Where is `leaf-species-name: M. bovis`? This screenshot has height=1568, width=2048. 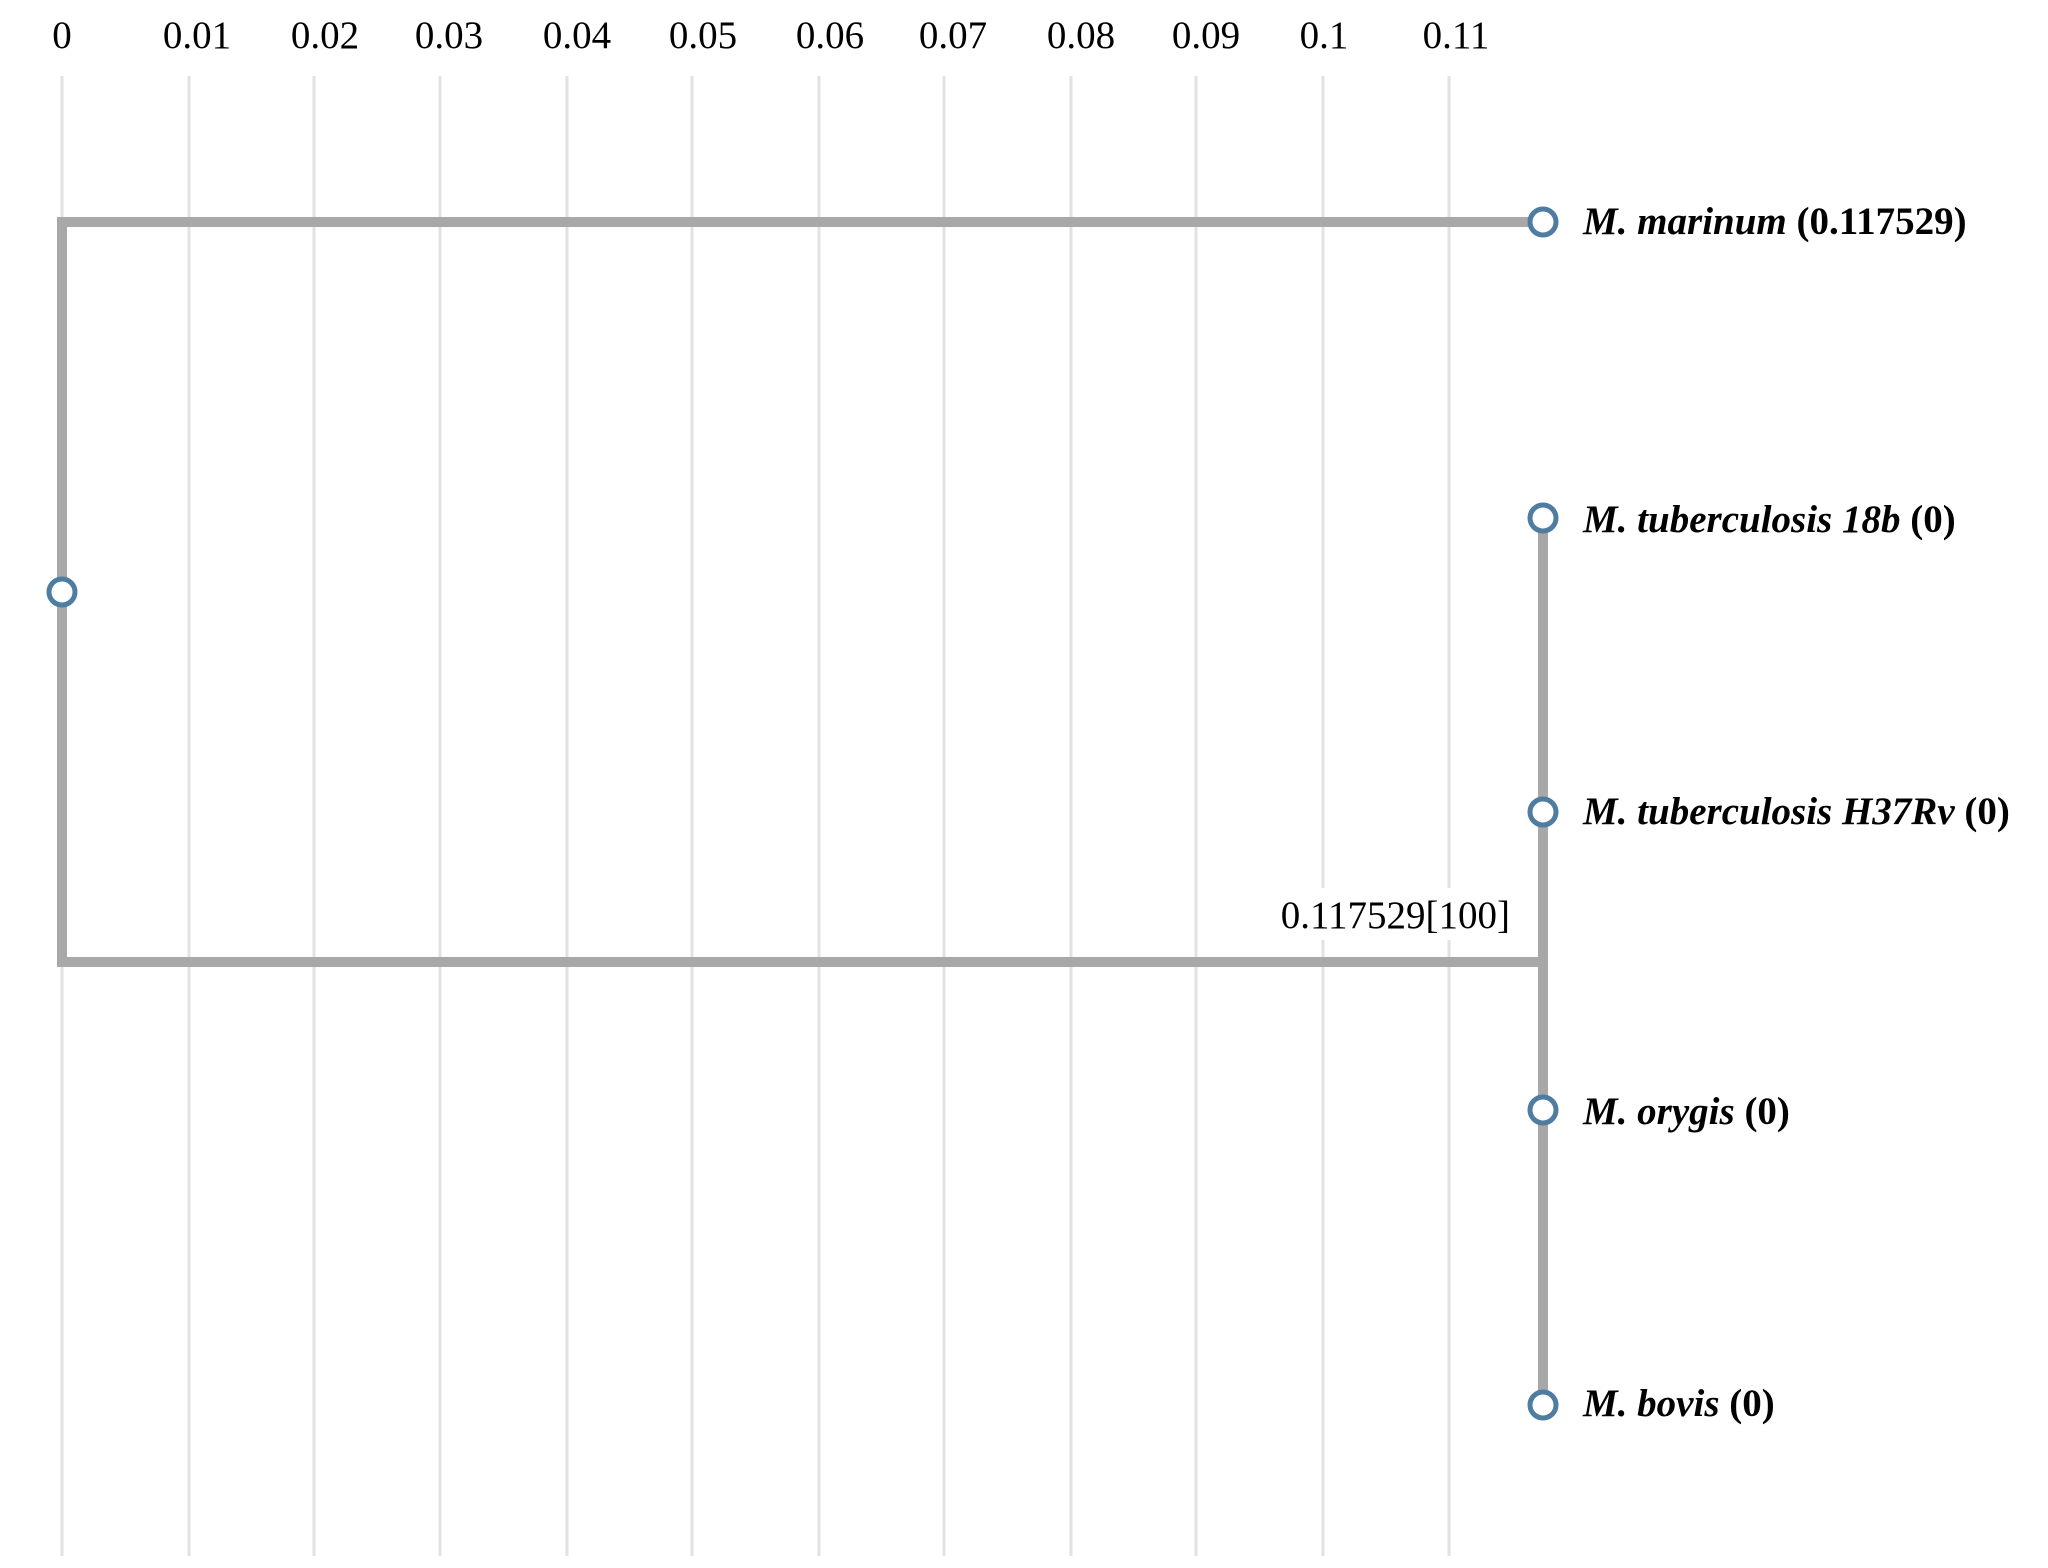
leaf-species-name: M. bovis is located at coordinates (1651, 1403).